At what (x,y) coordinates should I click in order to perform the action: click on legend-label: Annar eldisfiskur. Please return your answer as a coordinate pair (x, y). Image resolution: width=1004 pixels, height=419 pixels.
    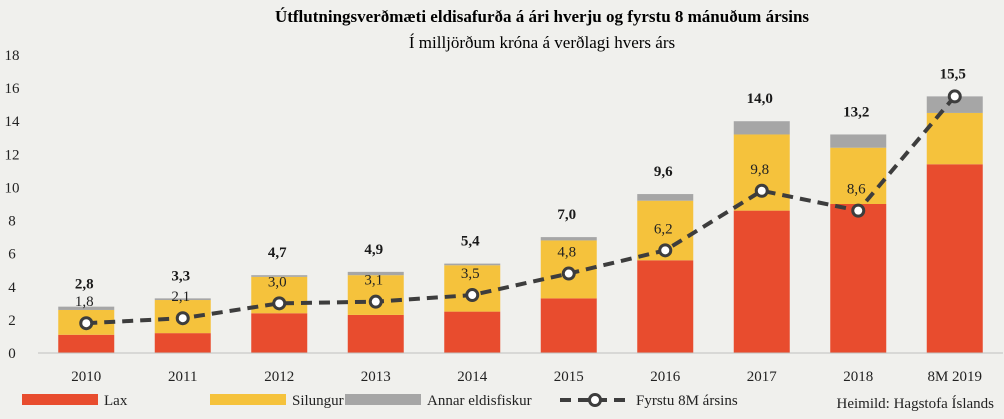
    Looking at the image, I should click on (479, 401).